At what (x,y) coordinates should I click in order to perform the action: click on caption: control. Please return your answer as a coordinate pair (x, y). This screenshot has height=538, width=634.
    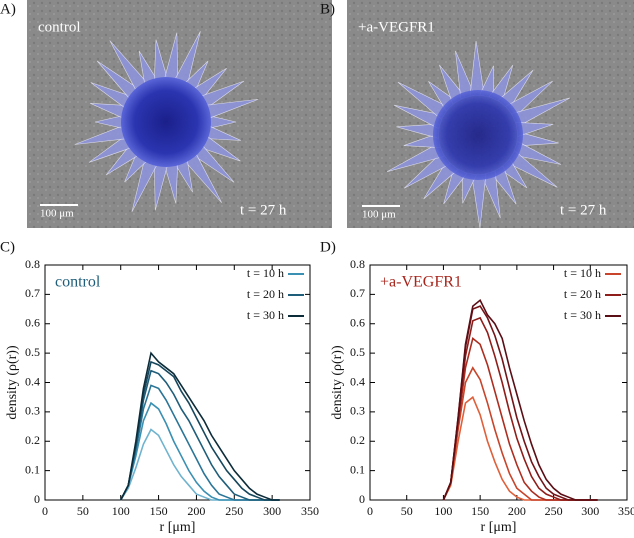
    Looking at the image, I should click on (59, 27).